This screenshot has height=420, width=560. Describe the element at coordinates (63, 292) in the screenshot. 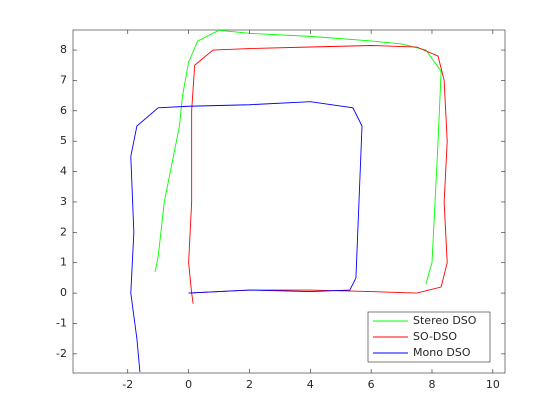

I see `y-tick-label: 0` at that location.